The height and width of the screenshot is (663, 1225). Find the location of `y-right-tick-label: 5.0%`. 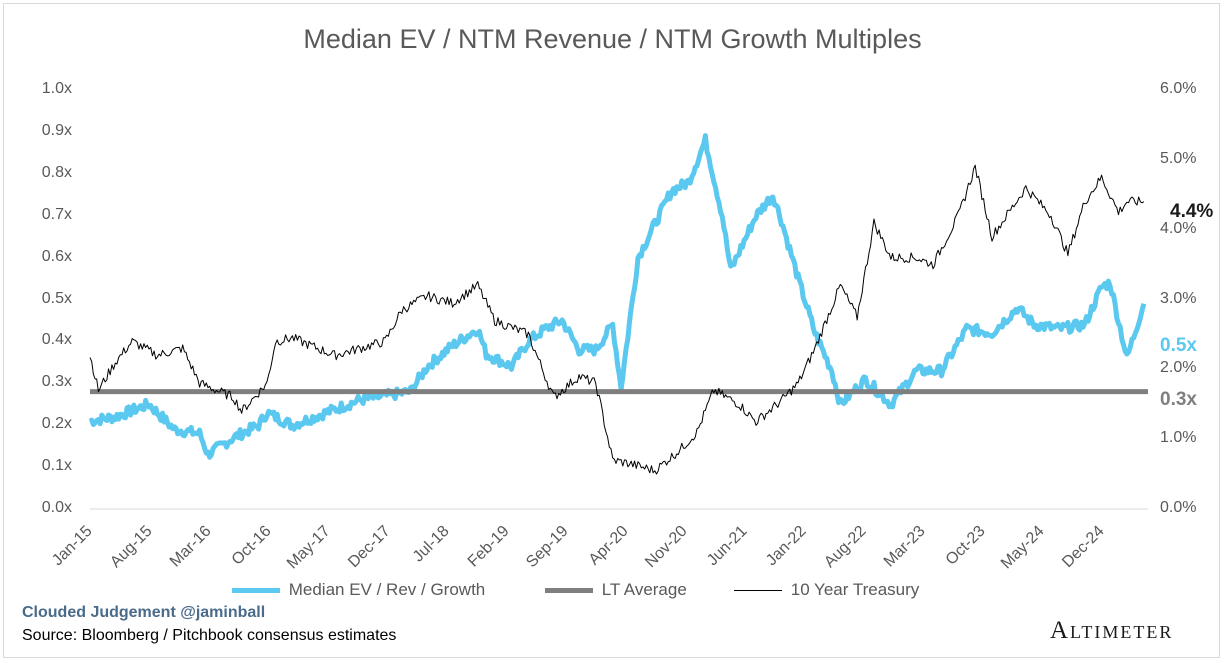

y-right-tick-label: 5.0% is located at coordinates (1178, 158).